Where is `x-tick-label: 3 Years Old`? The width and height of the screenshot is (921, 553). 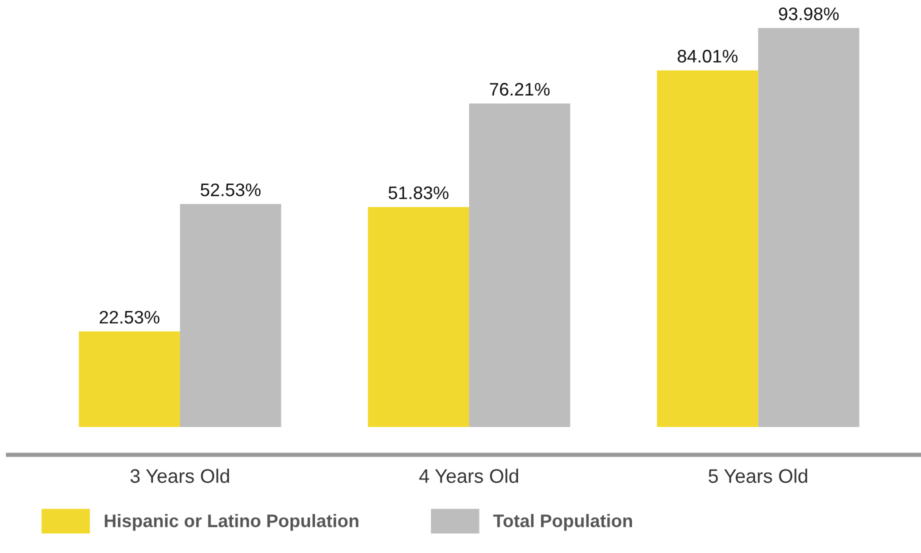
x-tick-label: 3 Years Old is located at coordinates (180, 475).